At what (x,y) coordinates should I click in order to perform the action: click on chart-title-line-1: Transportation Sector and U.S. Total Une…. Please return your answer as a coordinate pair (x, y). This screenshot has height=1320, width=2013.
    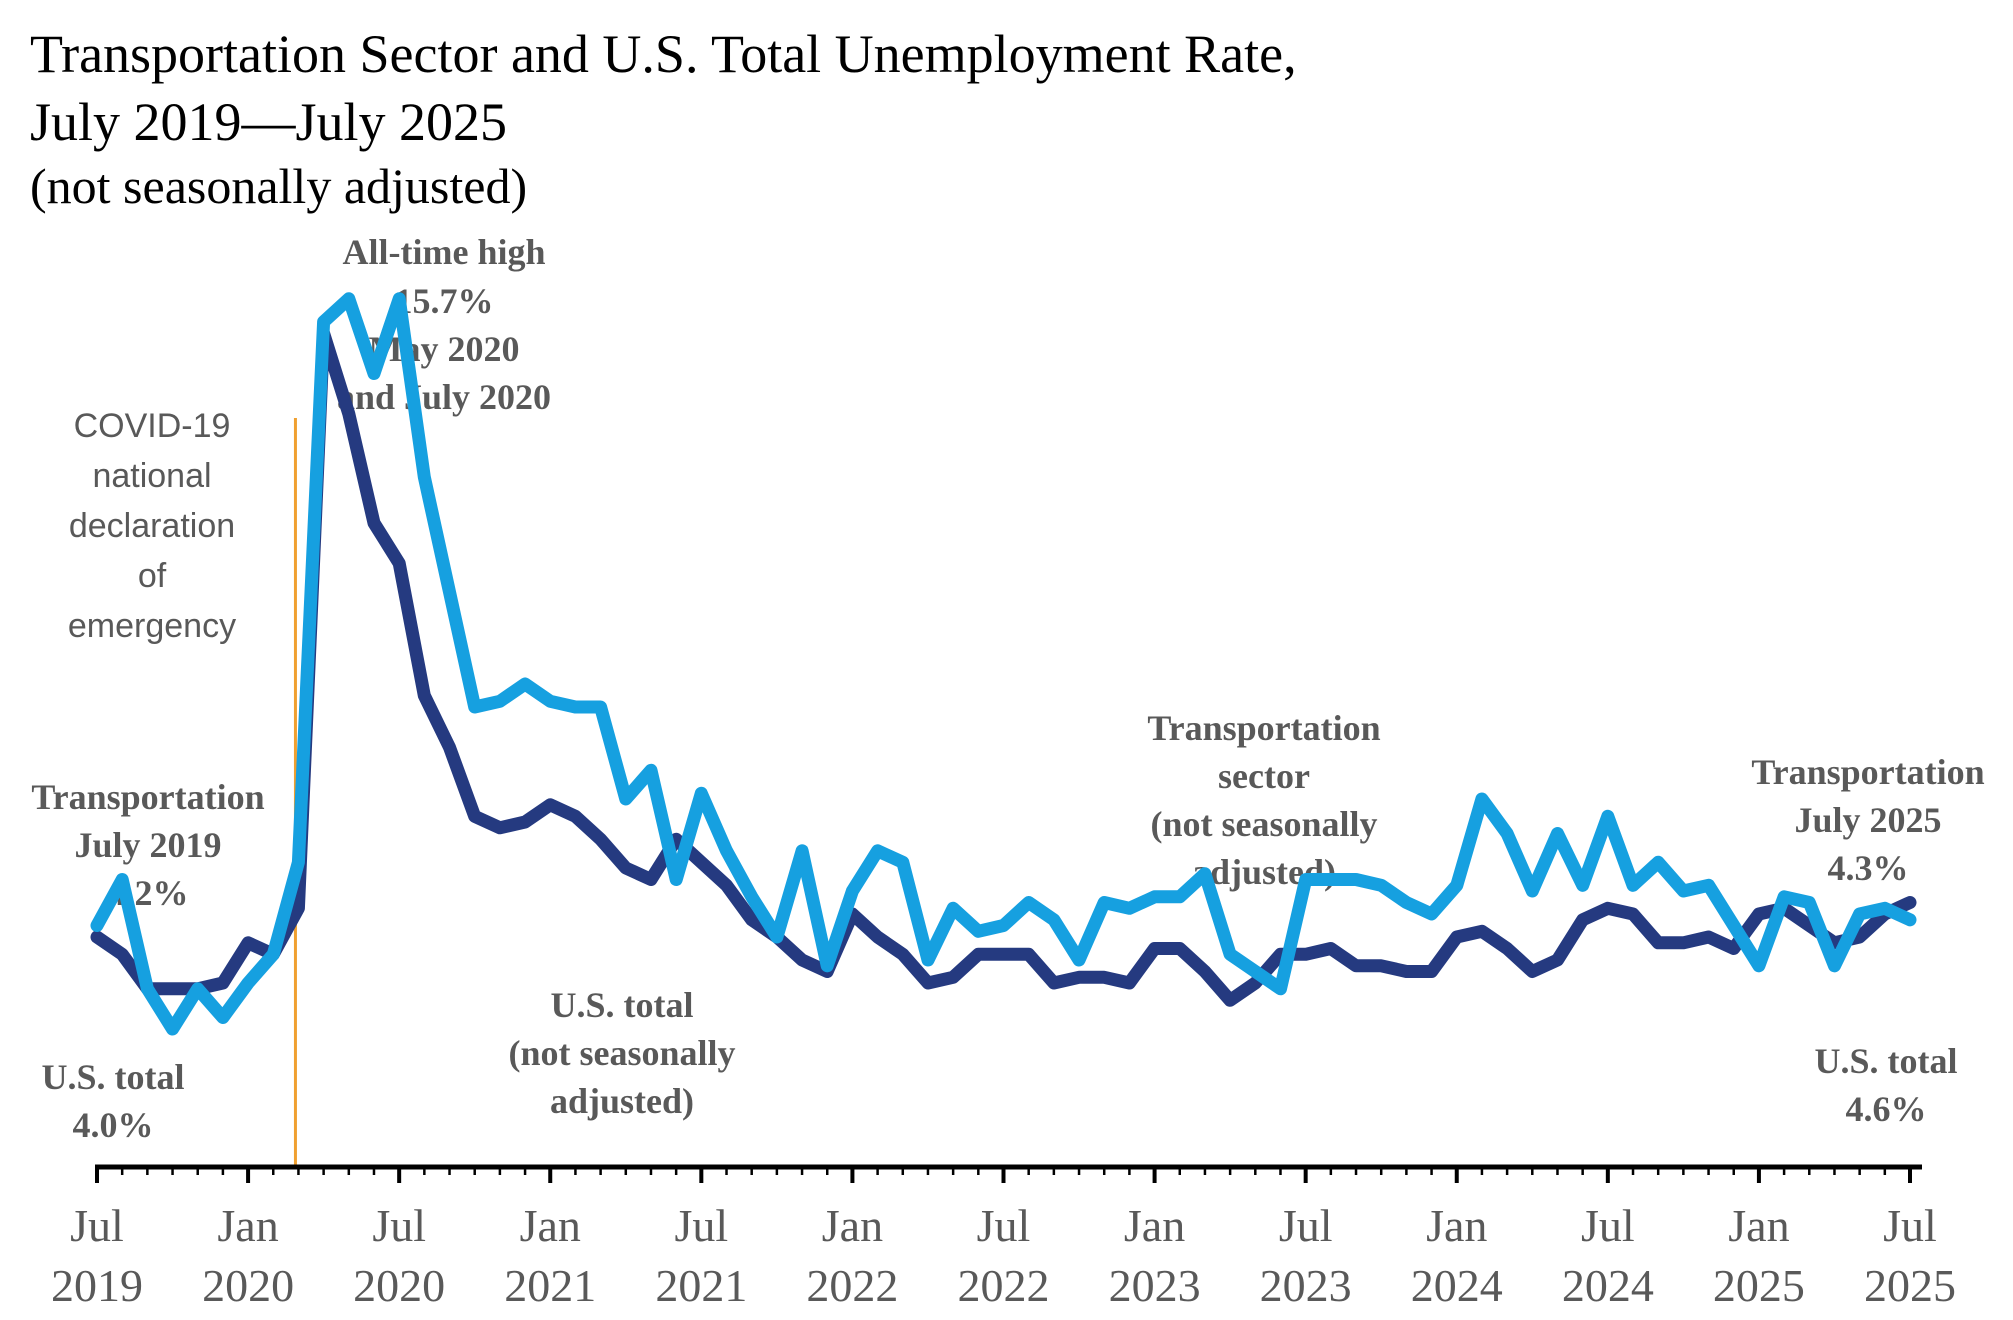
    Looking at the image, I should click on (663, 54).